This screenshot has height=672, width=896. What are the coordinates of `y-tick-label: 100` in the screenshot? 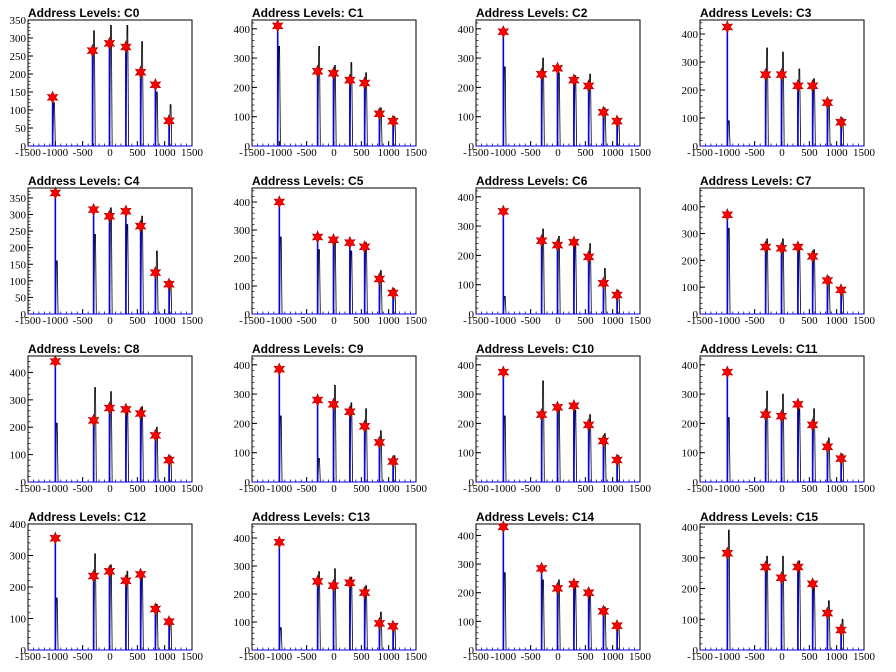 It's located at (466, 454).